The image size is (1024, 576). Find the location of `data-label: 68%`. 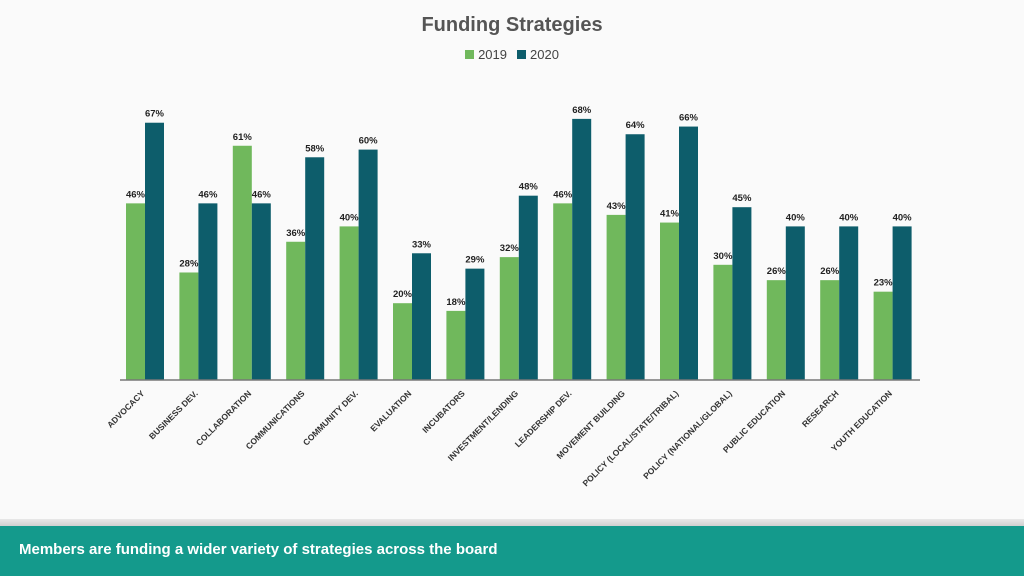

data-label: 68% is located at coordinates (582, 110).